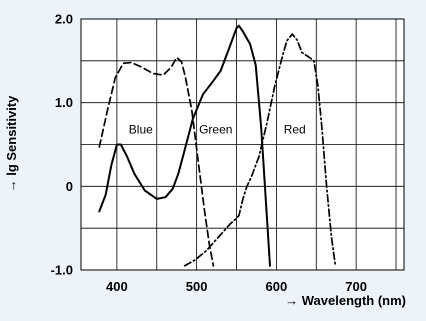  What do you see at coordinates (11, 144) in the screenshot?
I see `y-axis-title: → lg Sensitivity` at bounding box center [11, 144].